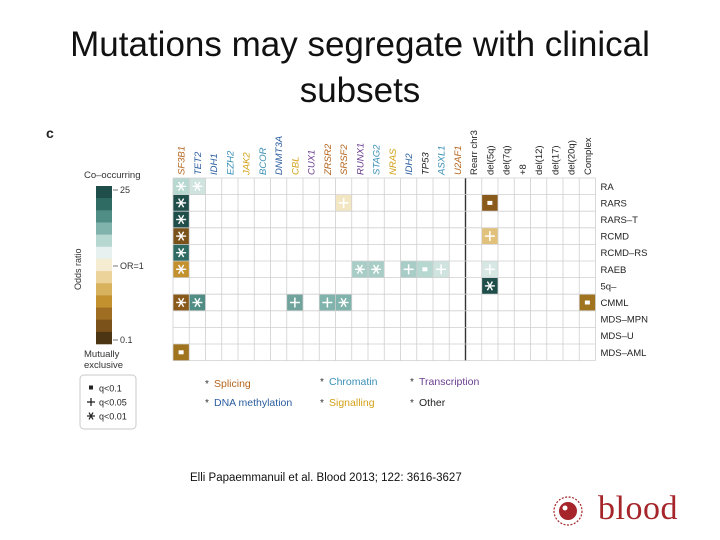 This screenshot has height=540, width=720. I want to click on svg-text: DNA methylation, so click(253, 403).